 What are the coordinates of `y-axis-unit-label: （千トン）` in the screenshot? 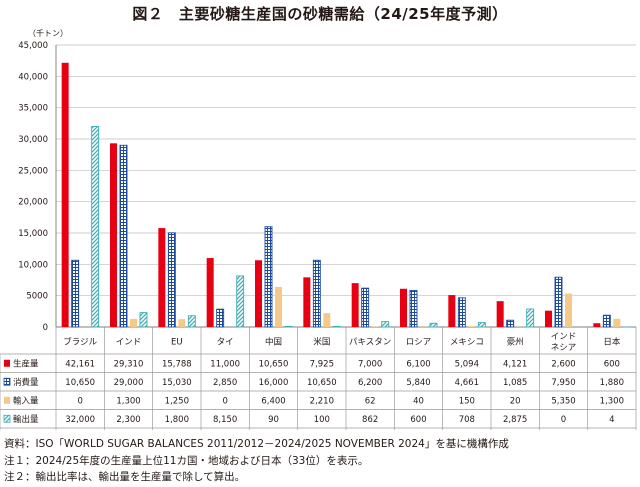 It's located at (48, 33).